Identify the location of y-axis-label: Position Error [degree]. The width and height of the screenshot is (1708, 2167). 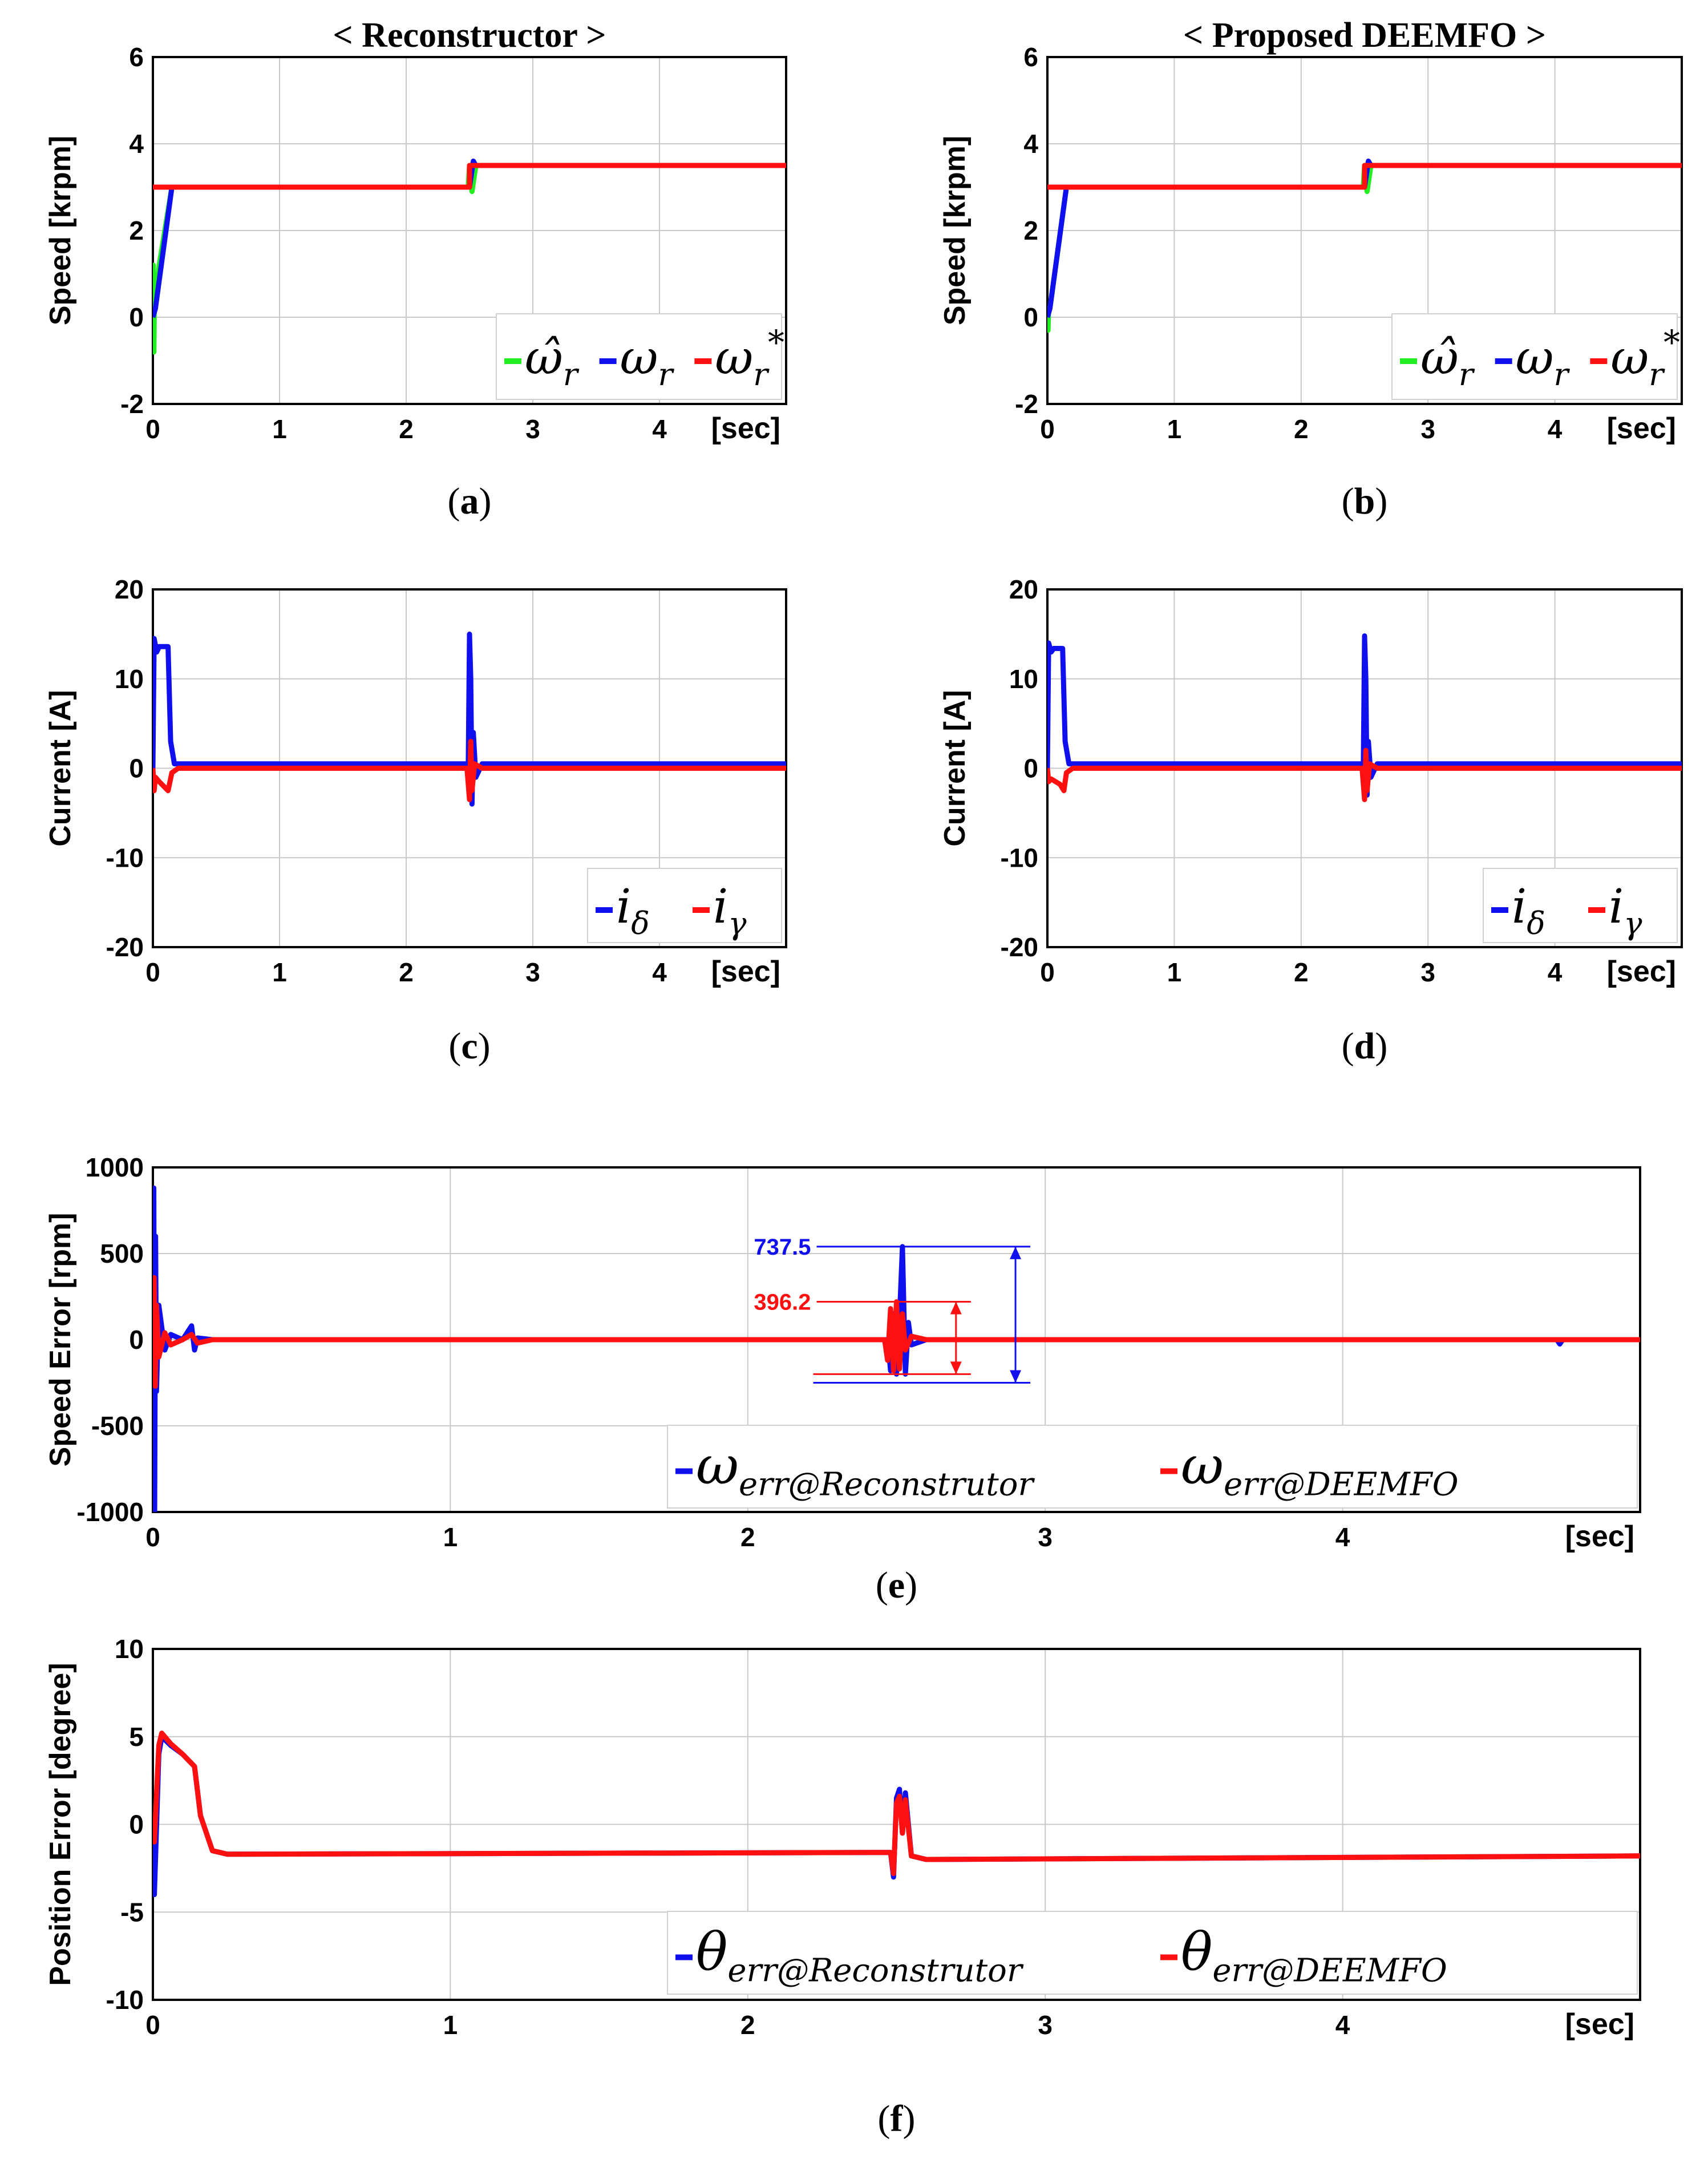
(60, 1824).